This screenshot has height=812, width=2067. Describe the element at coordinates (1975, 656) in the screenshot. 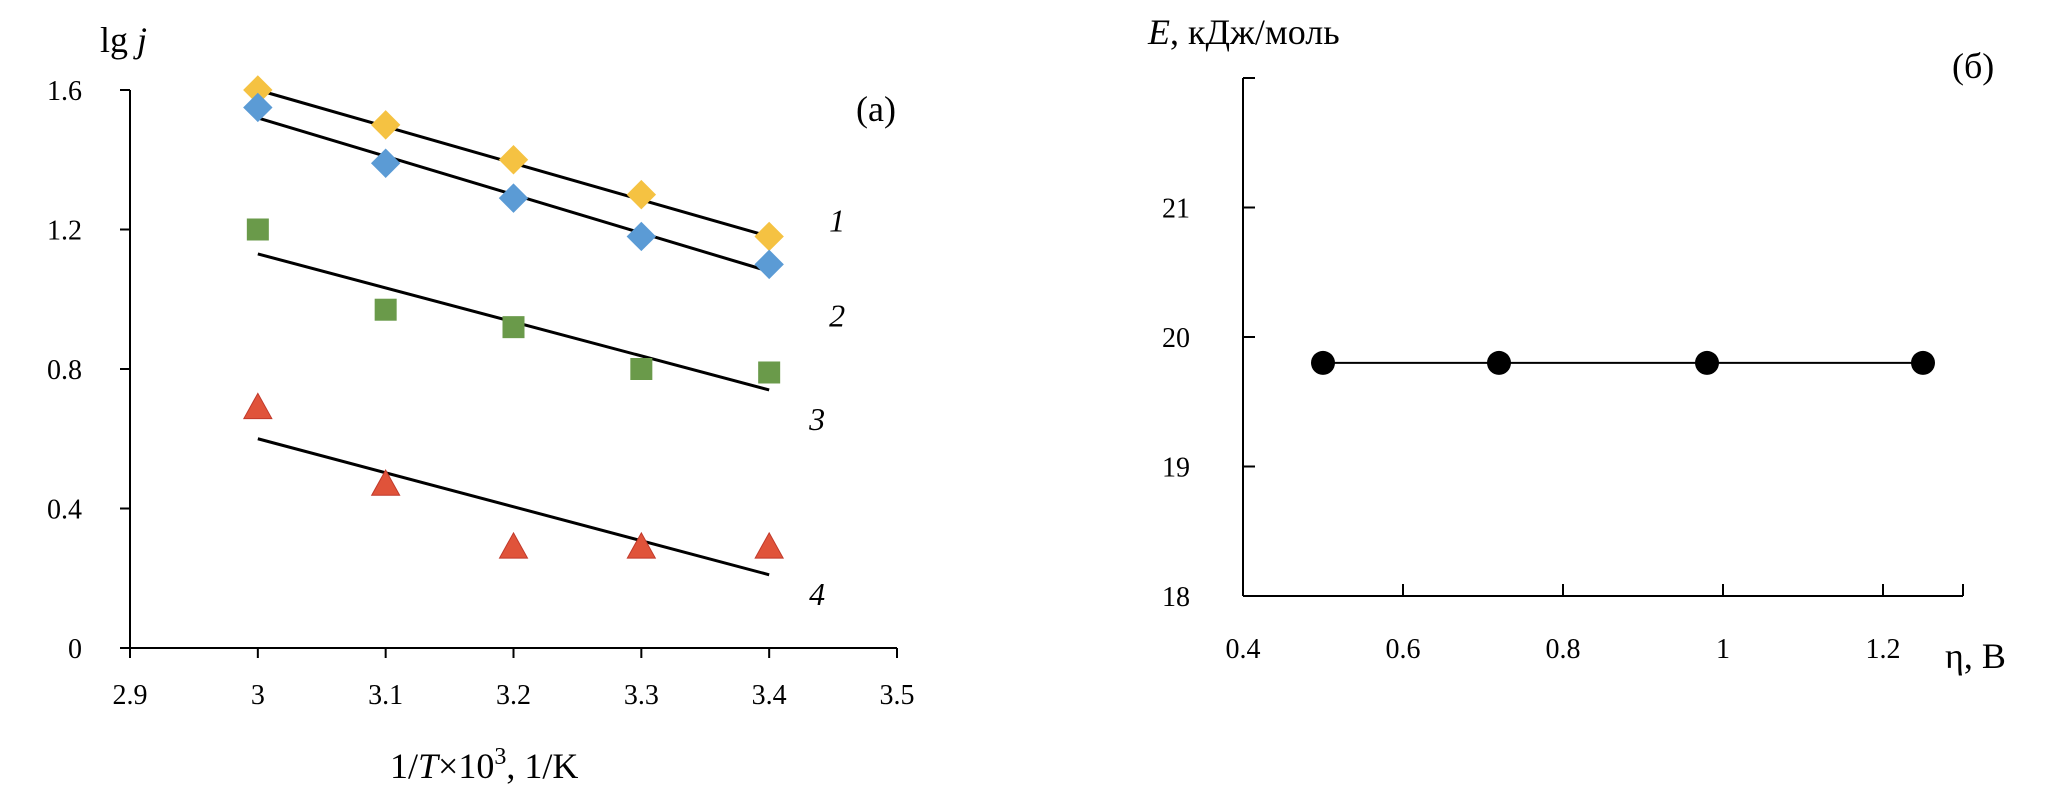

I see `chart-b-x-axis-label: η, В` at that location.